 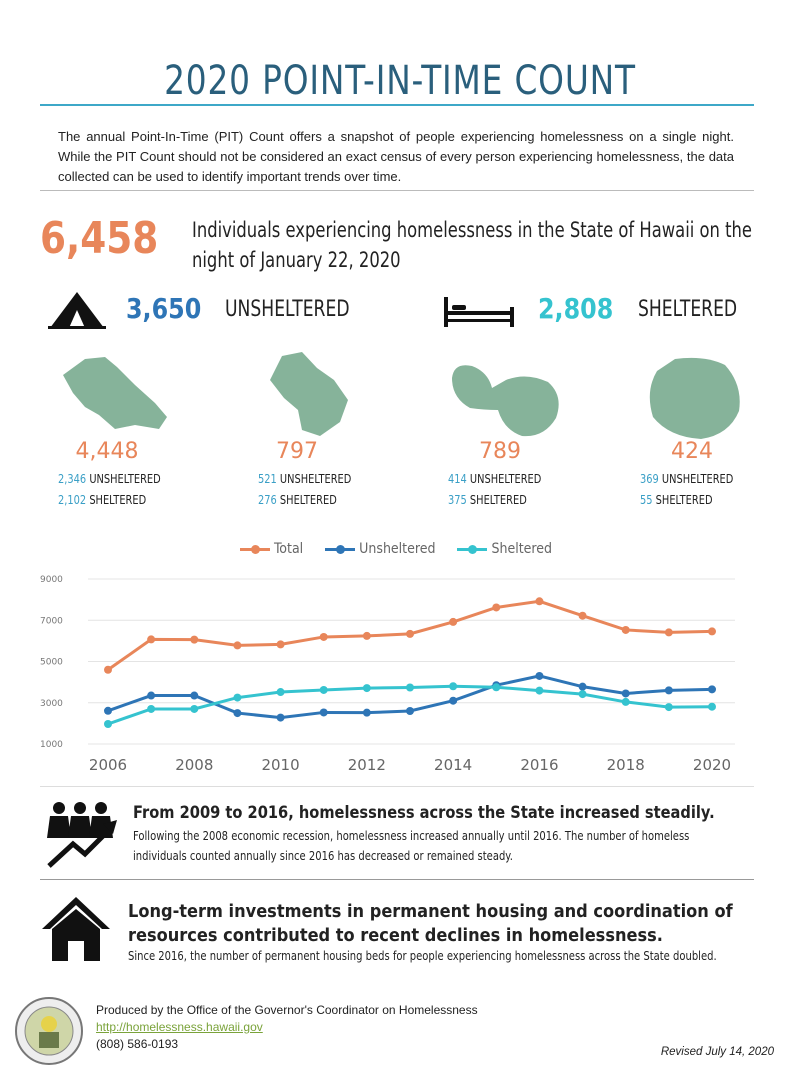 What do you see at coordinates (267, 479) in the screenshot?
I see `hawaii-unsheltered-count: 521` at bounding box center [267, 479].